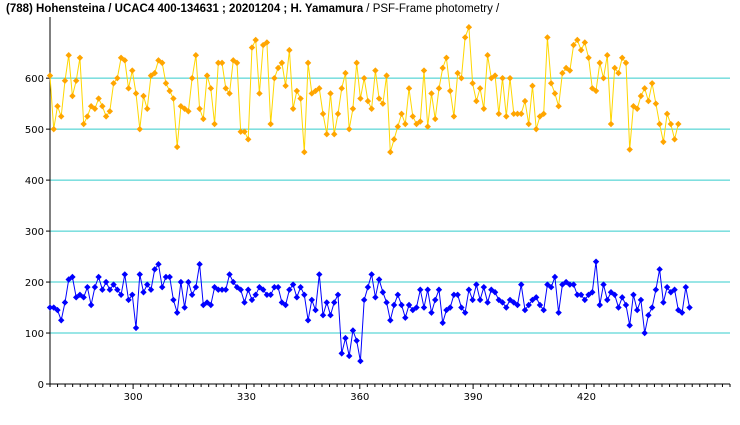 The image size is (740, 425). Describe the element at coordinates (34, 334) in the screenshot. I see `y-tick-label-100: 100` at that location.